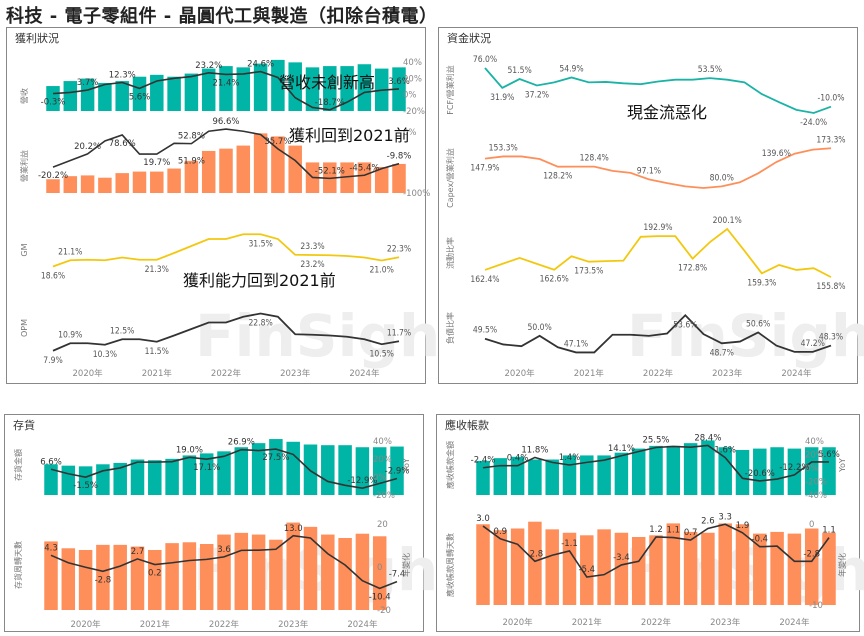 This screenshot has height=636, width=864. Describe the element at coordinates (571, 69) in the screenshot. I see `data-label: 54.9%` at that location.